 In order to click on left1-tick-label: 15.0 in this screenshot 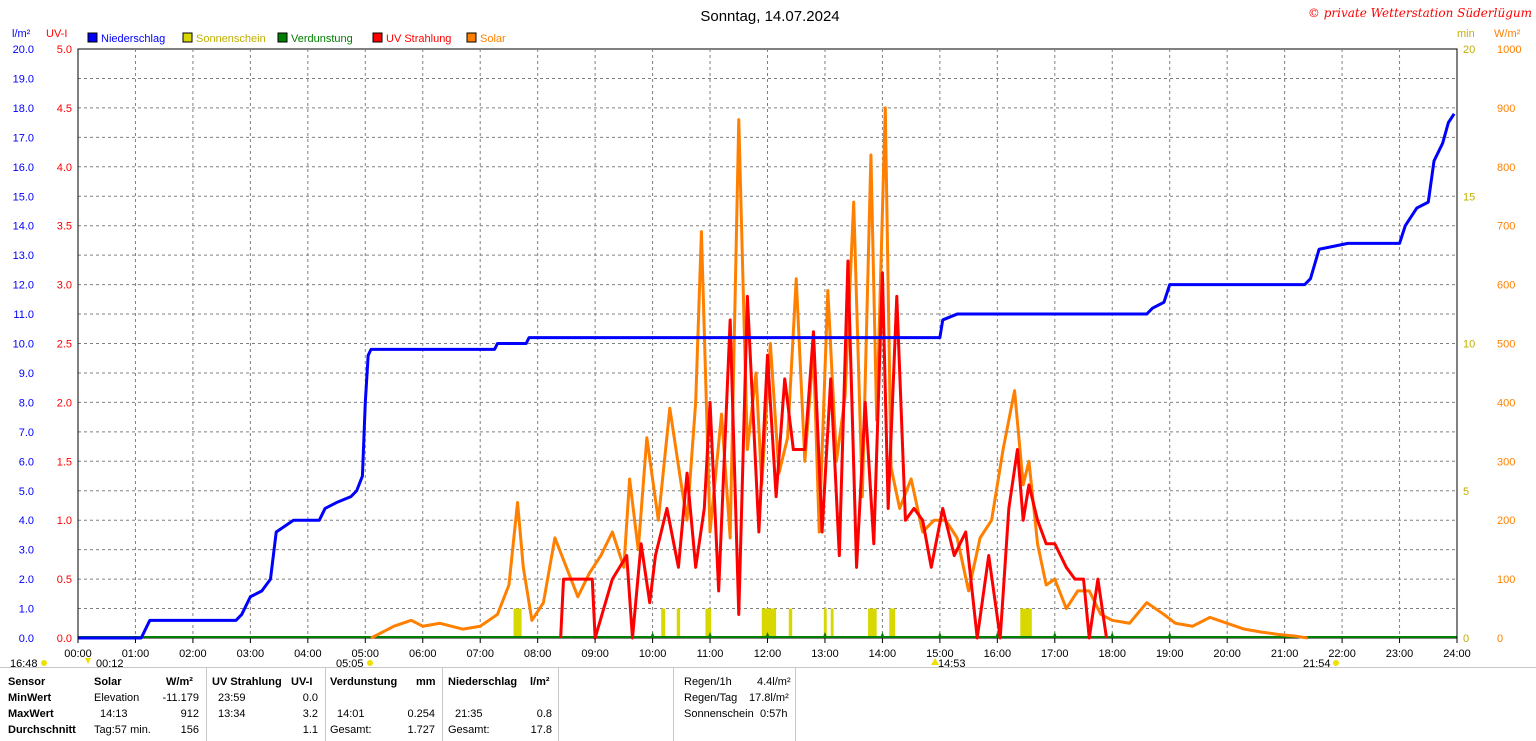, I will do `click(23, 197)`.